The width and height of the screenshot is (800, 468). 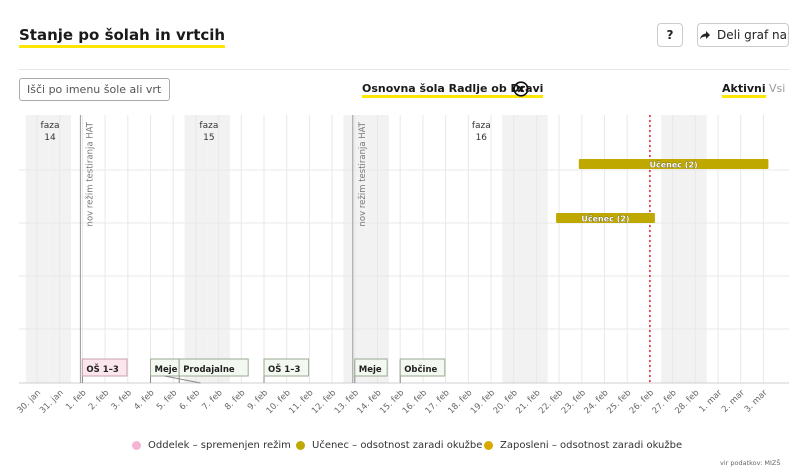 I want to click on x-tick-label: 13. feb, so click(x=347, y=402).